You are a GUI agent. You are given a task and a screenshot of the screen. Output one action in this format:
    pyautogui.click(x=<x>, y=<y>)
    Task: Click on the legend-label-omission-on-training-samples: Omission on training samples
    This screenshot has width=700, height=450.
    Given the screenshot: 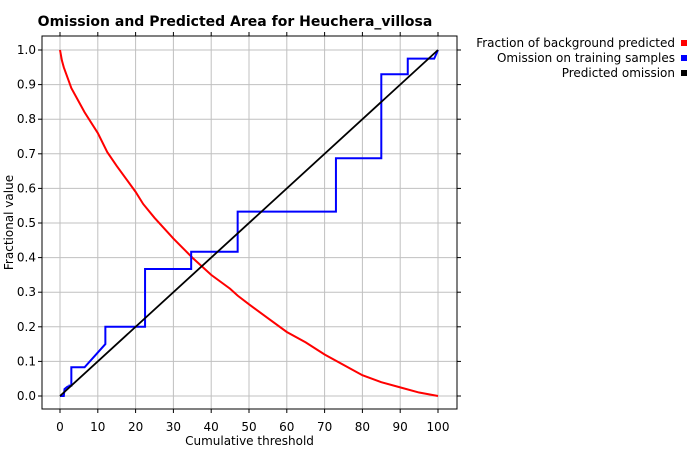 What is the action you would take?
    pyautogui.click(x=586, y=58)
    